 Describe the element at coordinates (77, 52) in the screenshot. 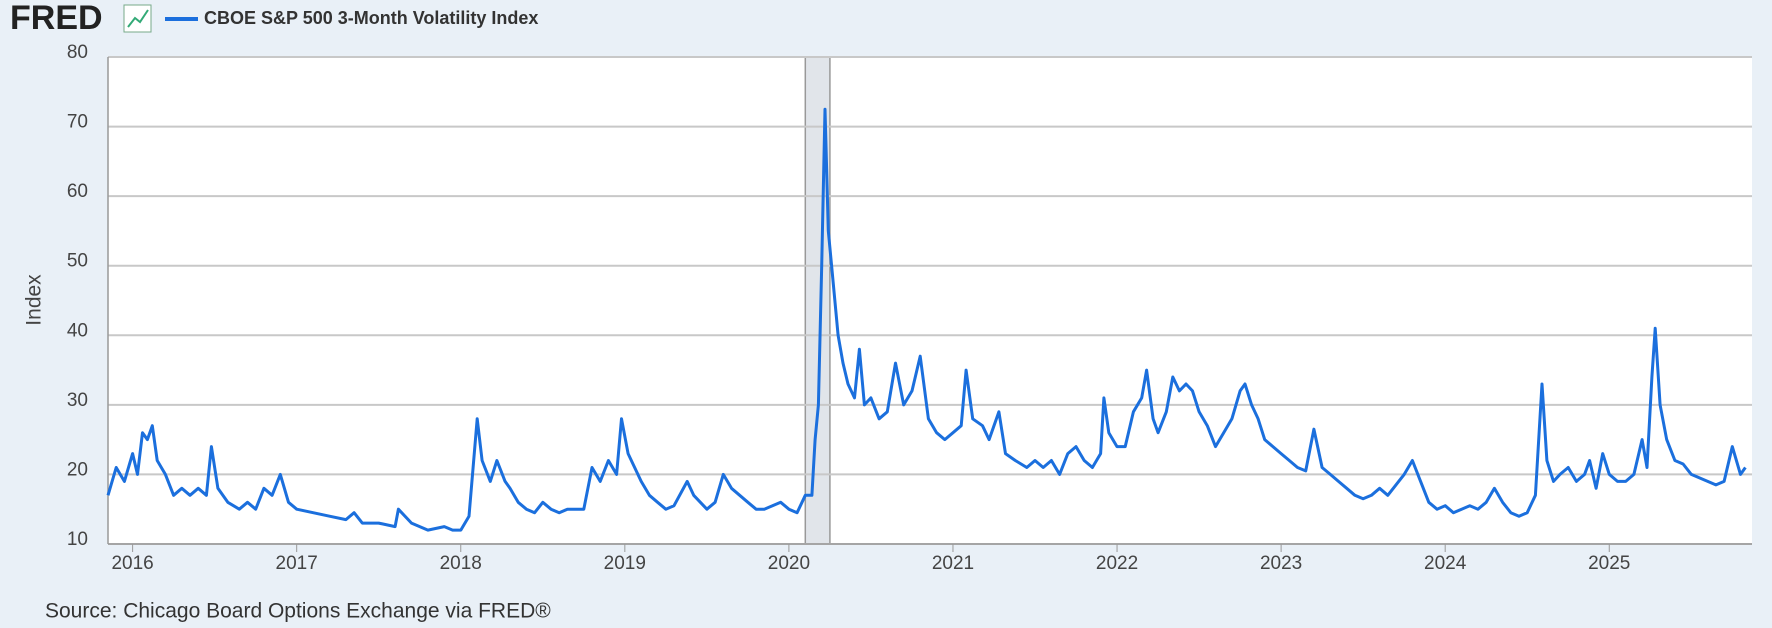

I see `y-tick-label: 80` at that location.